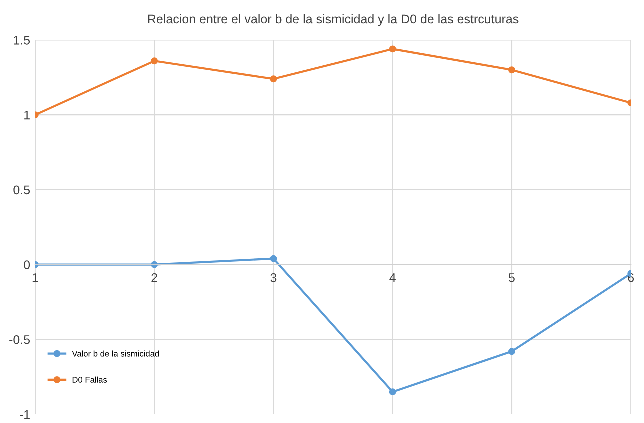  I want to click on y-tick-label: 0.5, so click(22, 190).